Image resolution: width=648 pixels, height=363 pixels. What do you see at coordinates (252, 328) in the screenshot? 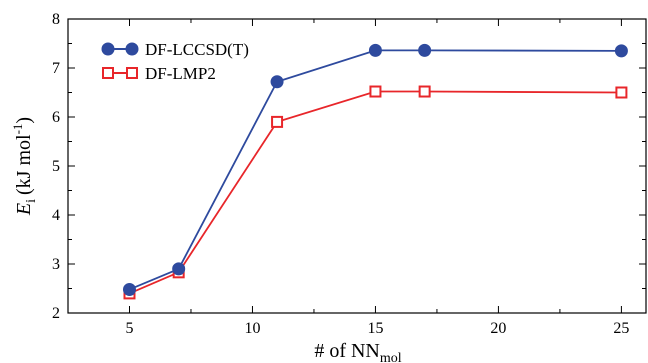
I see `x-tick-label-1: 10` at bounding box center [252, 328].